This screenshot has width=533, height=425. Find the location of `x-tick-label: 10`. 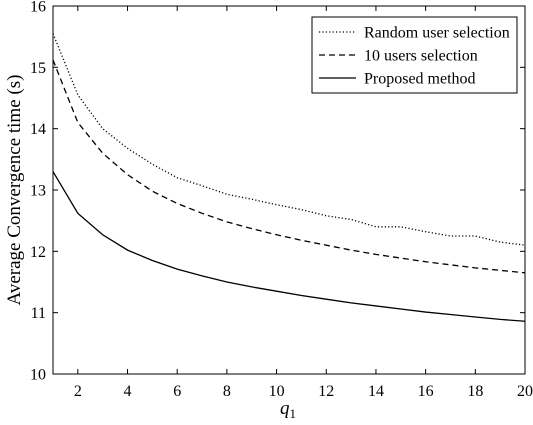

x-tick-label: 10 is located at coordinates (277, 391).